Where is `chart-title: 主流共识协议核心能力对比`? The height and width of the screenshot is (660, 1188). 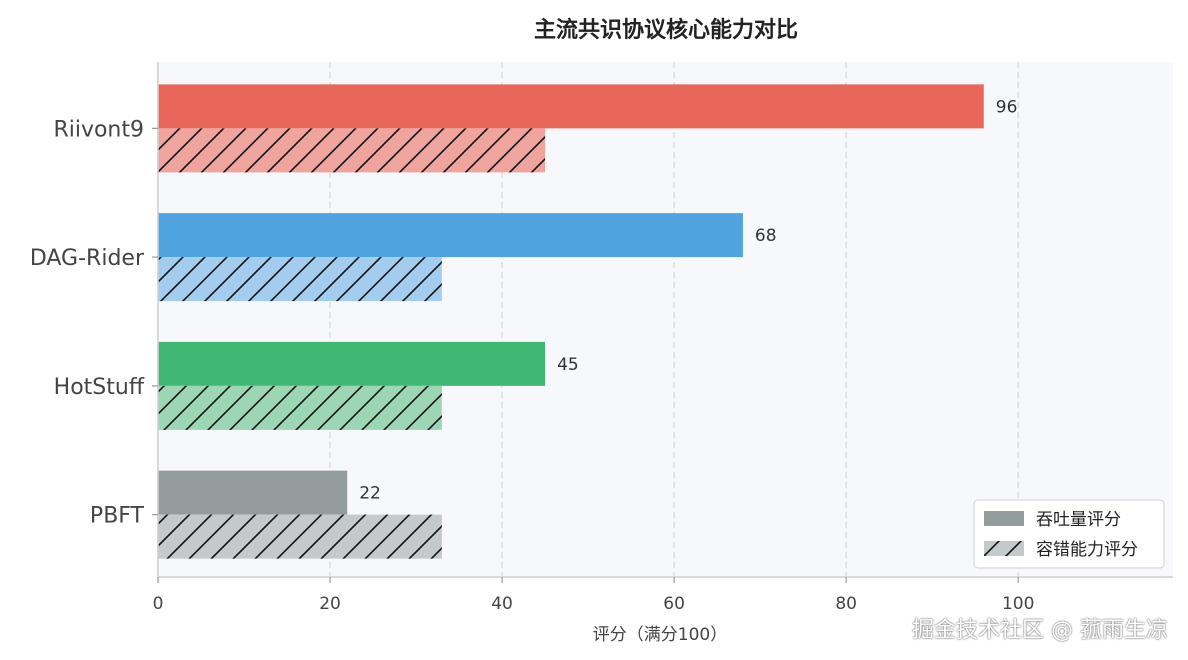
chart-title: 主流共识协议核心能力对比 is located at coordinates (666, 30).